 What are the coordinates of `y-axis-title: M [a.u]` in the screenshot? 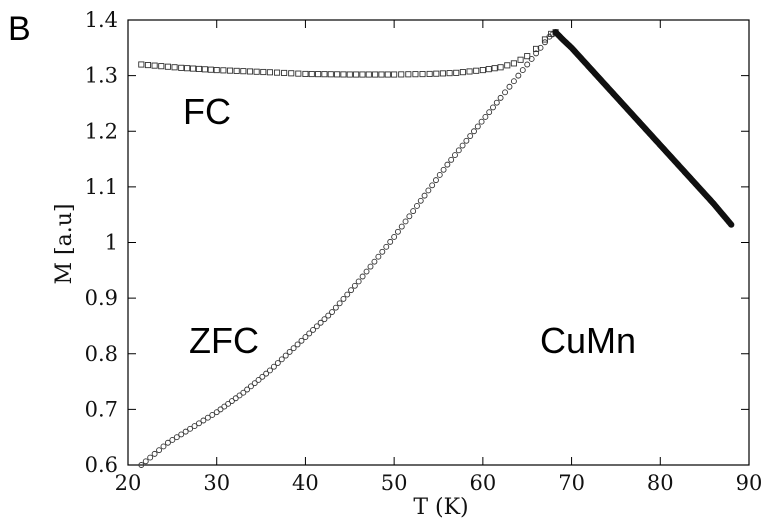 It's located at (64, 244).